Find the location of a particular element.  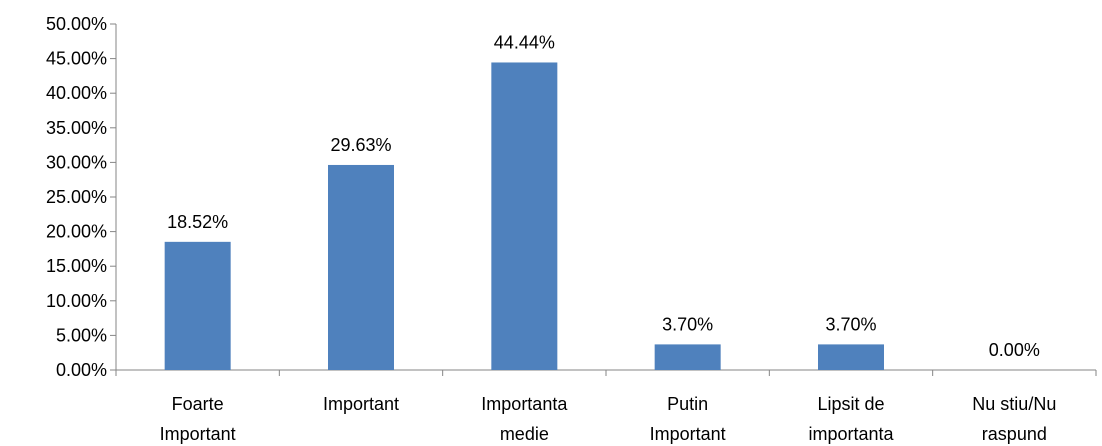

category-label-line: raspund is located at coordinates (1014, 434).